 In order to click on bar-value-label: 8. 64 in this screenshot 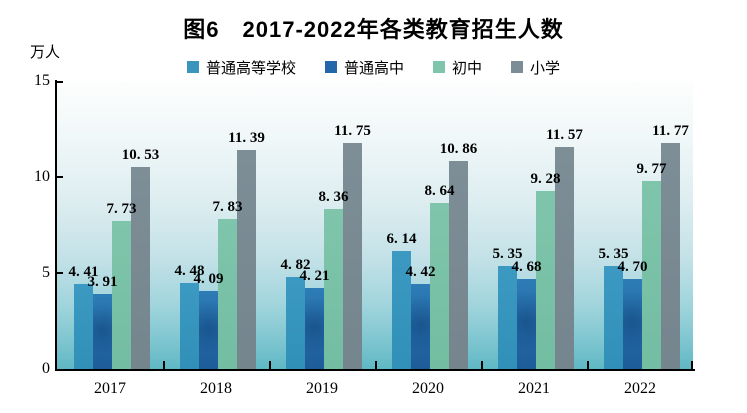, I will do `click(439, 191)`.